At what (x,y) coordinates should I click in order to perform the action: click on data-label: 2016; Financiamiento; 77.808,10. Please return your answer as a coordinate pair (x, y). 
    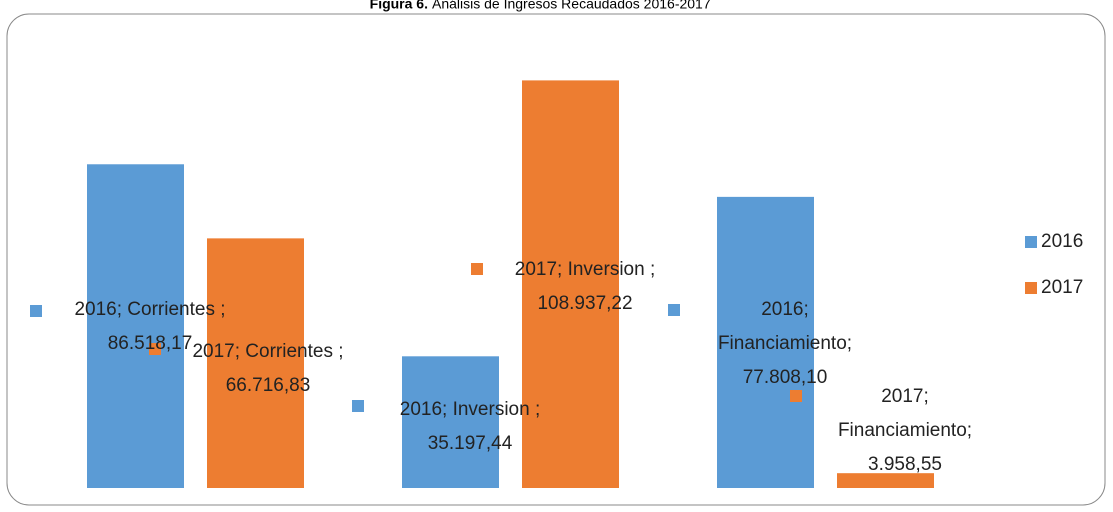
    Looking at the image, I should click on (785, 343).